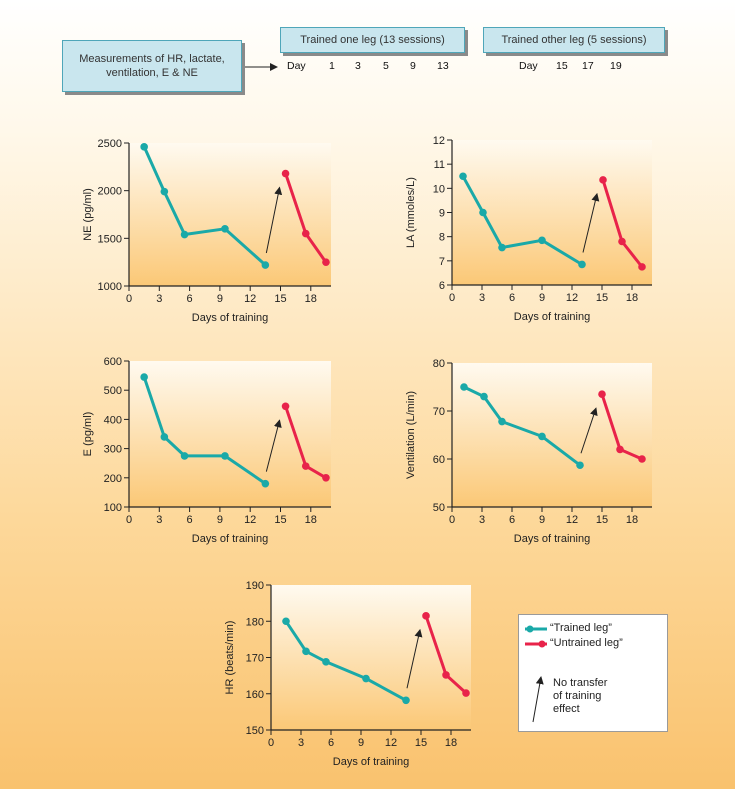 The image size is (735, 789). Describe the element at coordinates (512, 298) in the screenshot. I see `la-x-tick-label: 6` at that location.